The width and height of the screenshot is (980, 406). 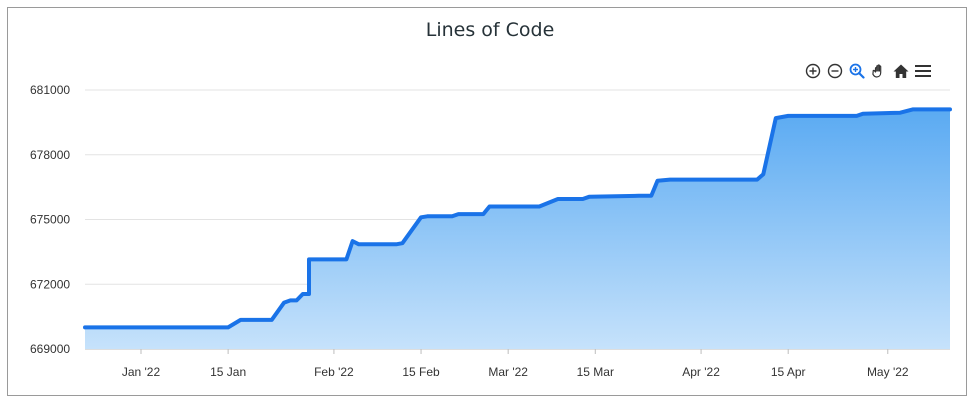 What do you see at coordinates (901, 71) in the screenshot?
I see `reset-home-icon` at bounding box center [901, 71].